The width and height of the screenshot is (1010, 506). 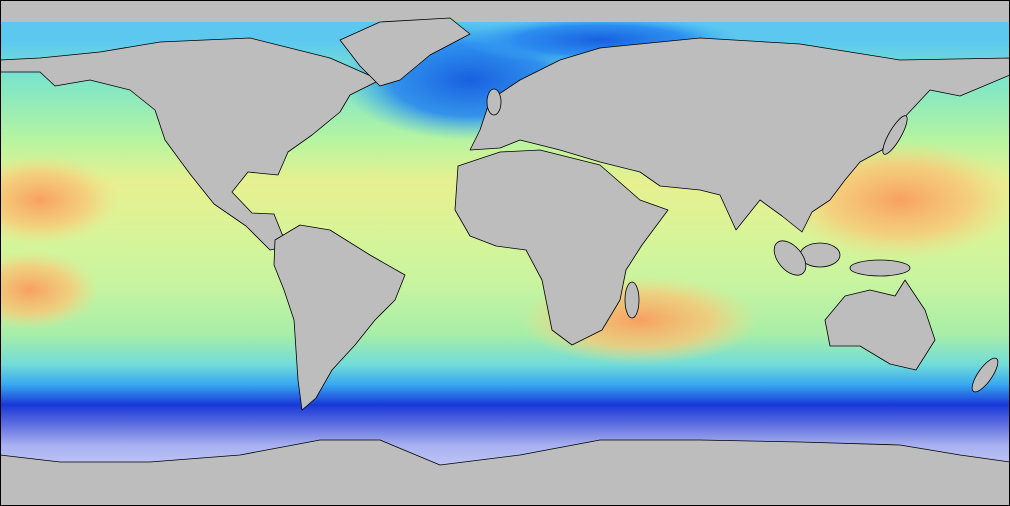 What do you see at coordinates (985, 375) in the screenshot?
I see `new-zealand` at bounding box center [985, 375].